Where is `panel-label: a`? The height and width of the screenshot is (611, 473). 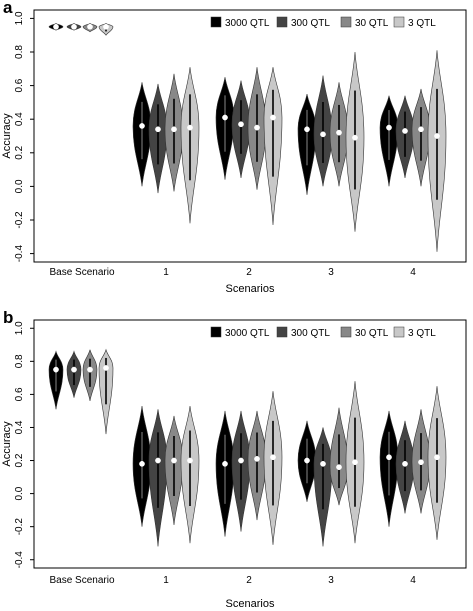 panel-label: a is located at coordinates (8, 8).